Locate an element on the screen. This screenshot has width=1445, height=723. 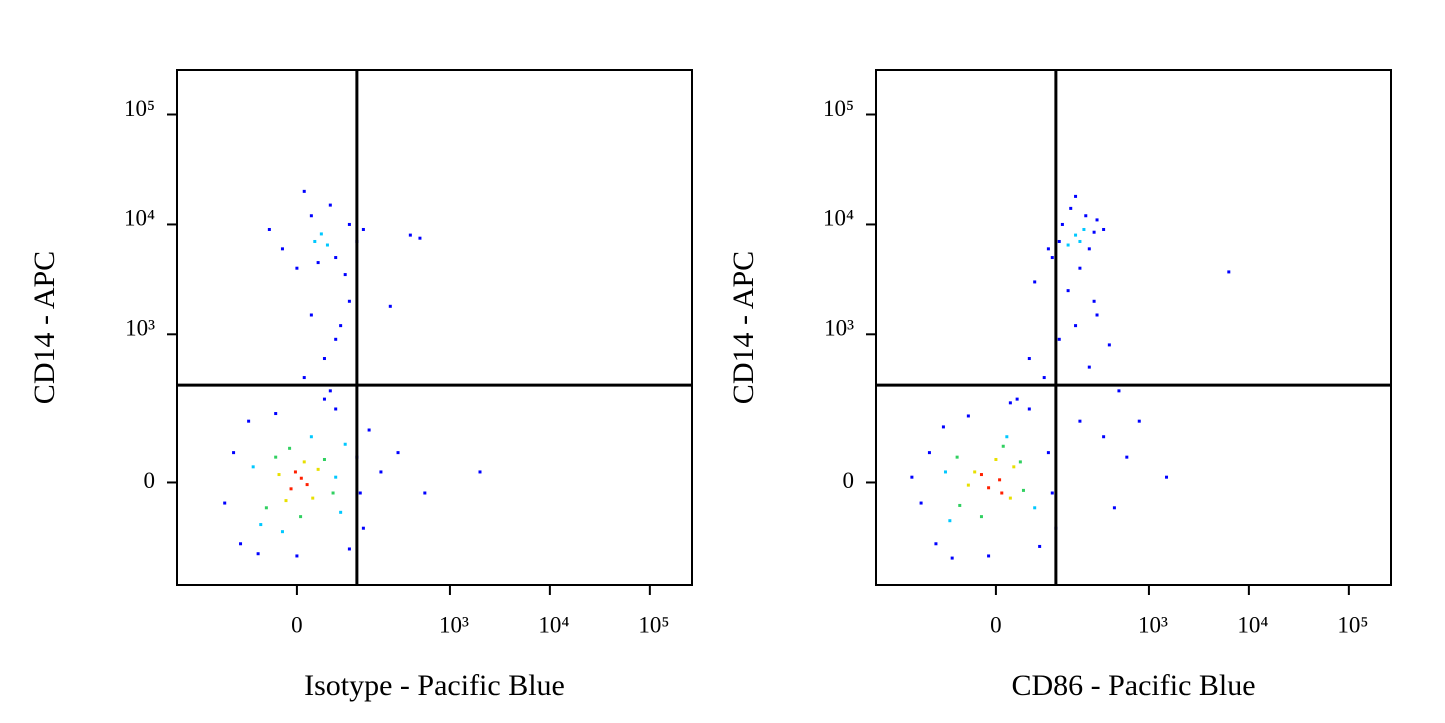
y-tick-label: 10³ is located at coordinates (839, 328).